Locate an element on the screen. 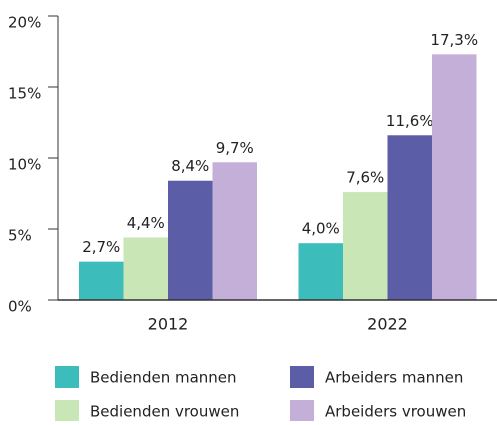 The width and height of the screenshot is (497, 425). legend-label: Arbeiders mannen is located at coordinates (394, 378).